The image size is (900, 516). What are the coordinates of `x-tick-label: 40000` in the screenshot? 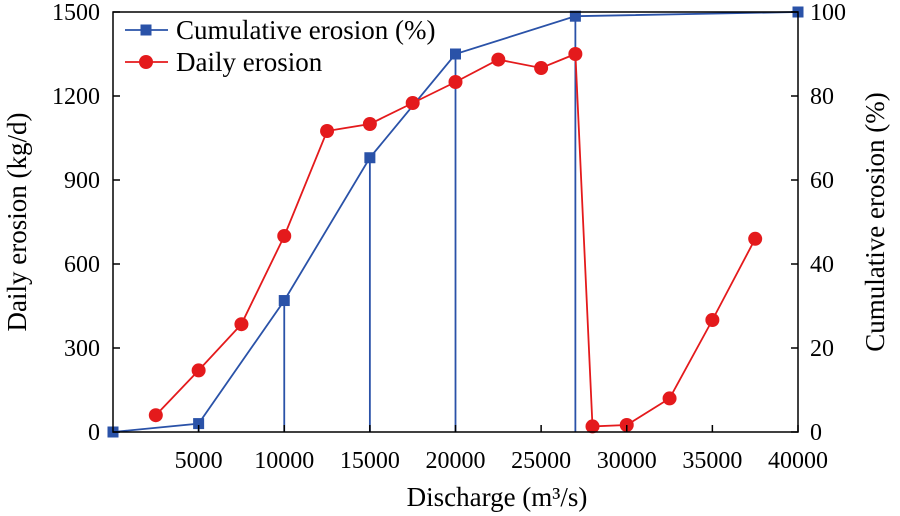 It's located at (798, 461).